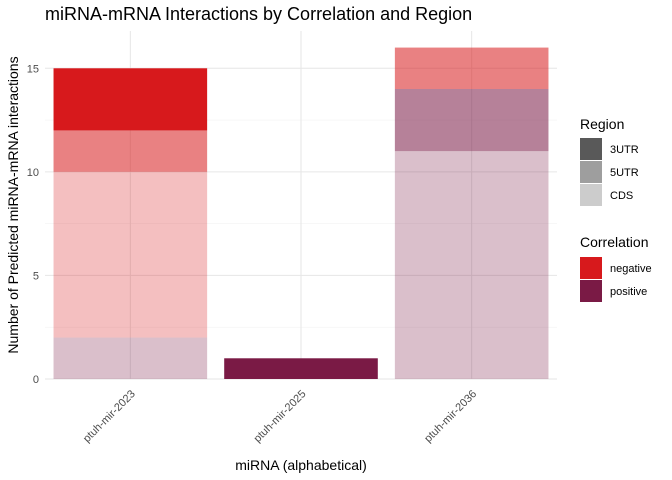  Describe the element at coordinates (33, 69) in the screenshot. I see `y-tick-label: 15` at that location.